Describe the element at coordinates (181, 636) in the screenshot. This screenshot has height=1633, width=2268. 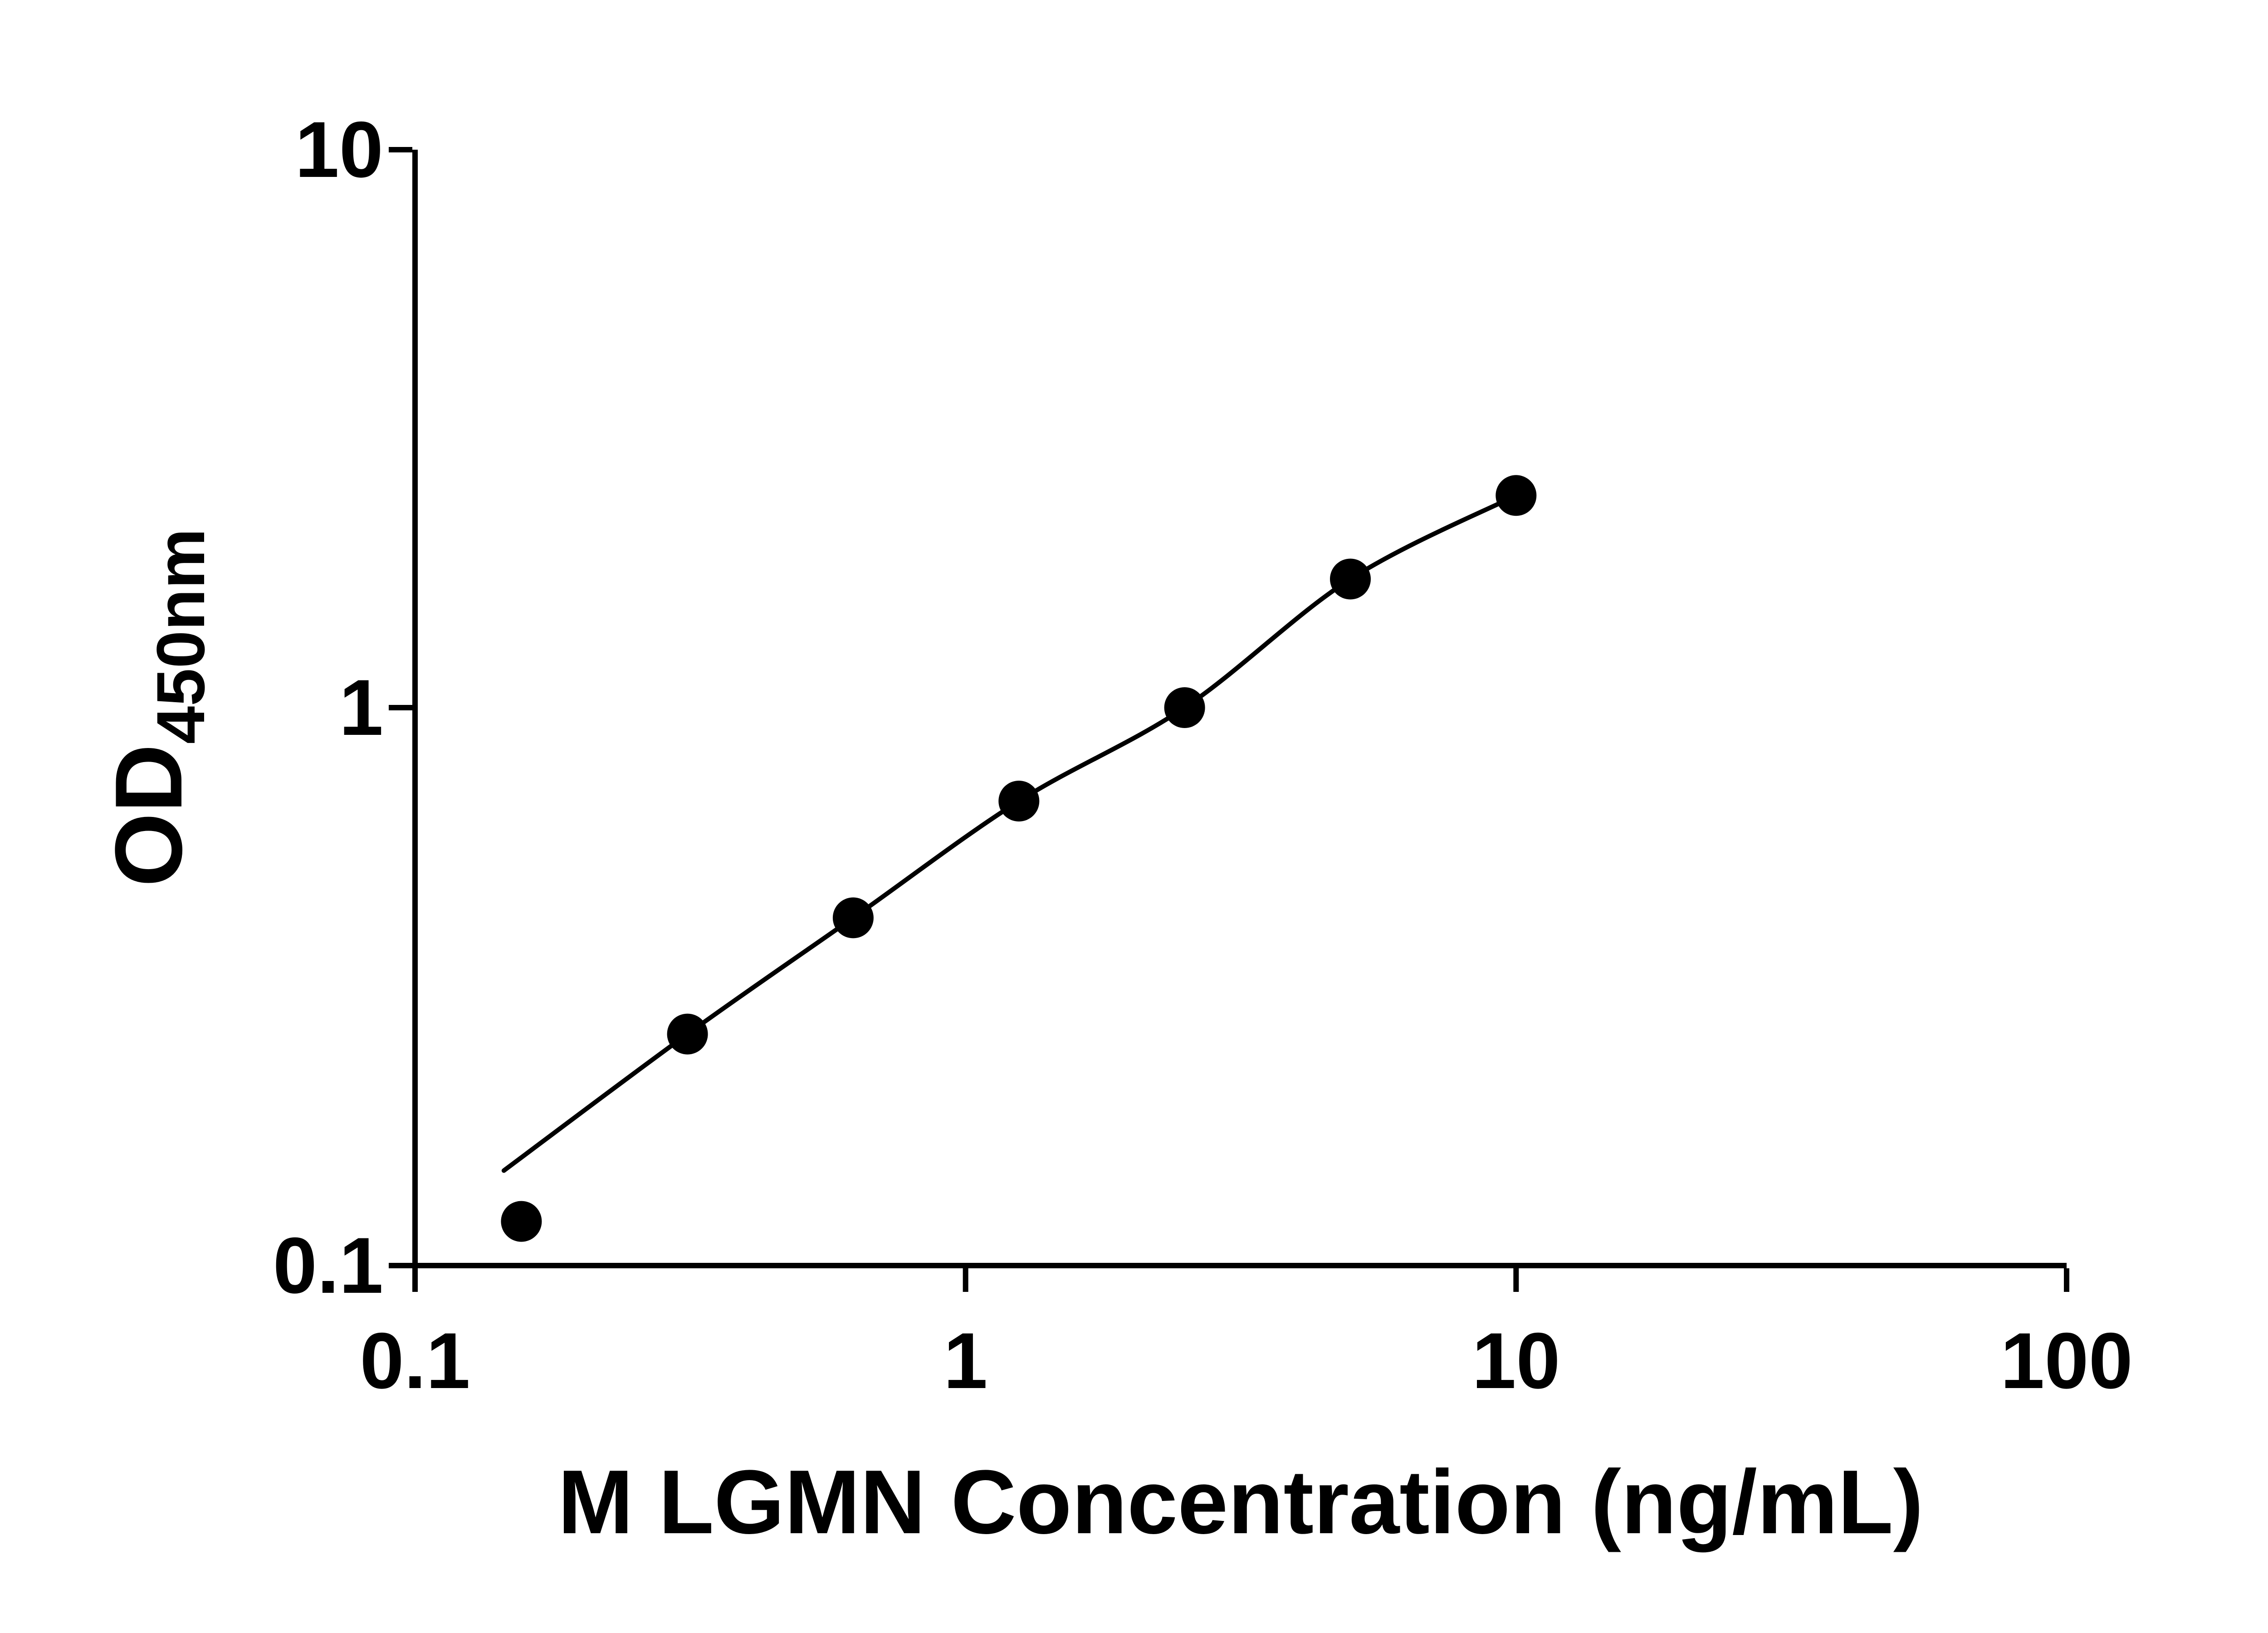
I see `y-axis-title-subscript: 450nm` at that location.